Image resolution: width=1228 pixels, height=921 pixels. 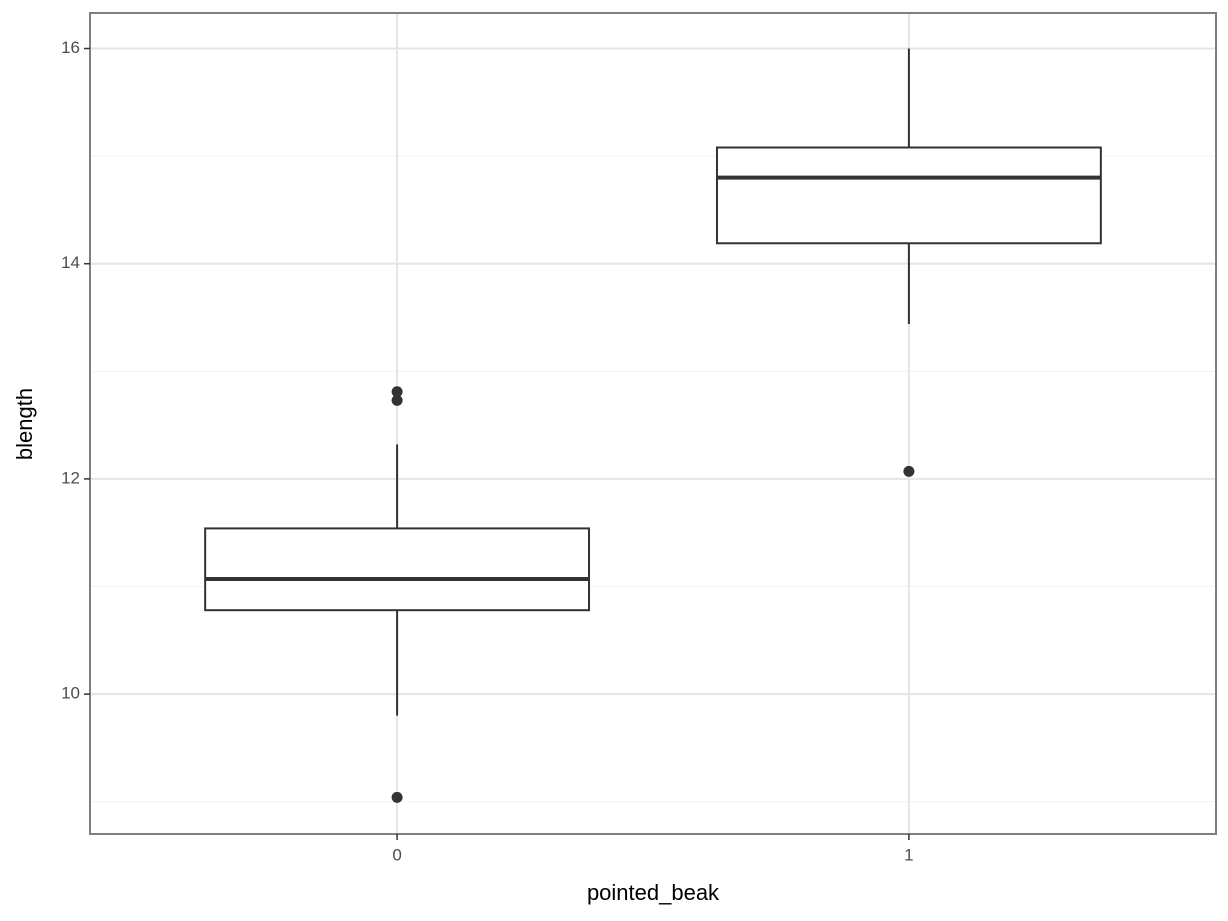 What do you see at coordinates (24, 424) in the screenshot?
I see `y-axis-title: blength` at bounding box center [24, 424].